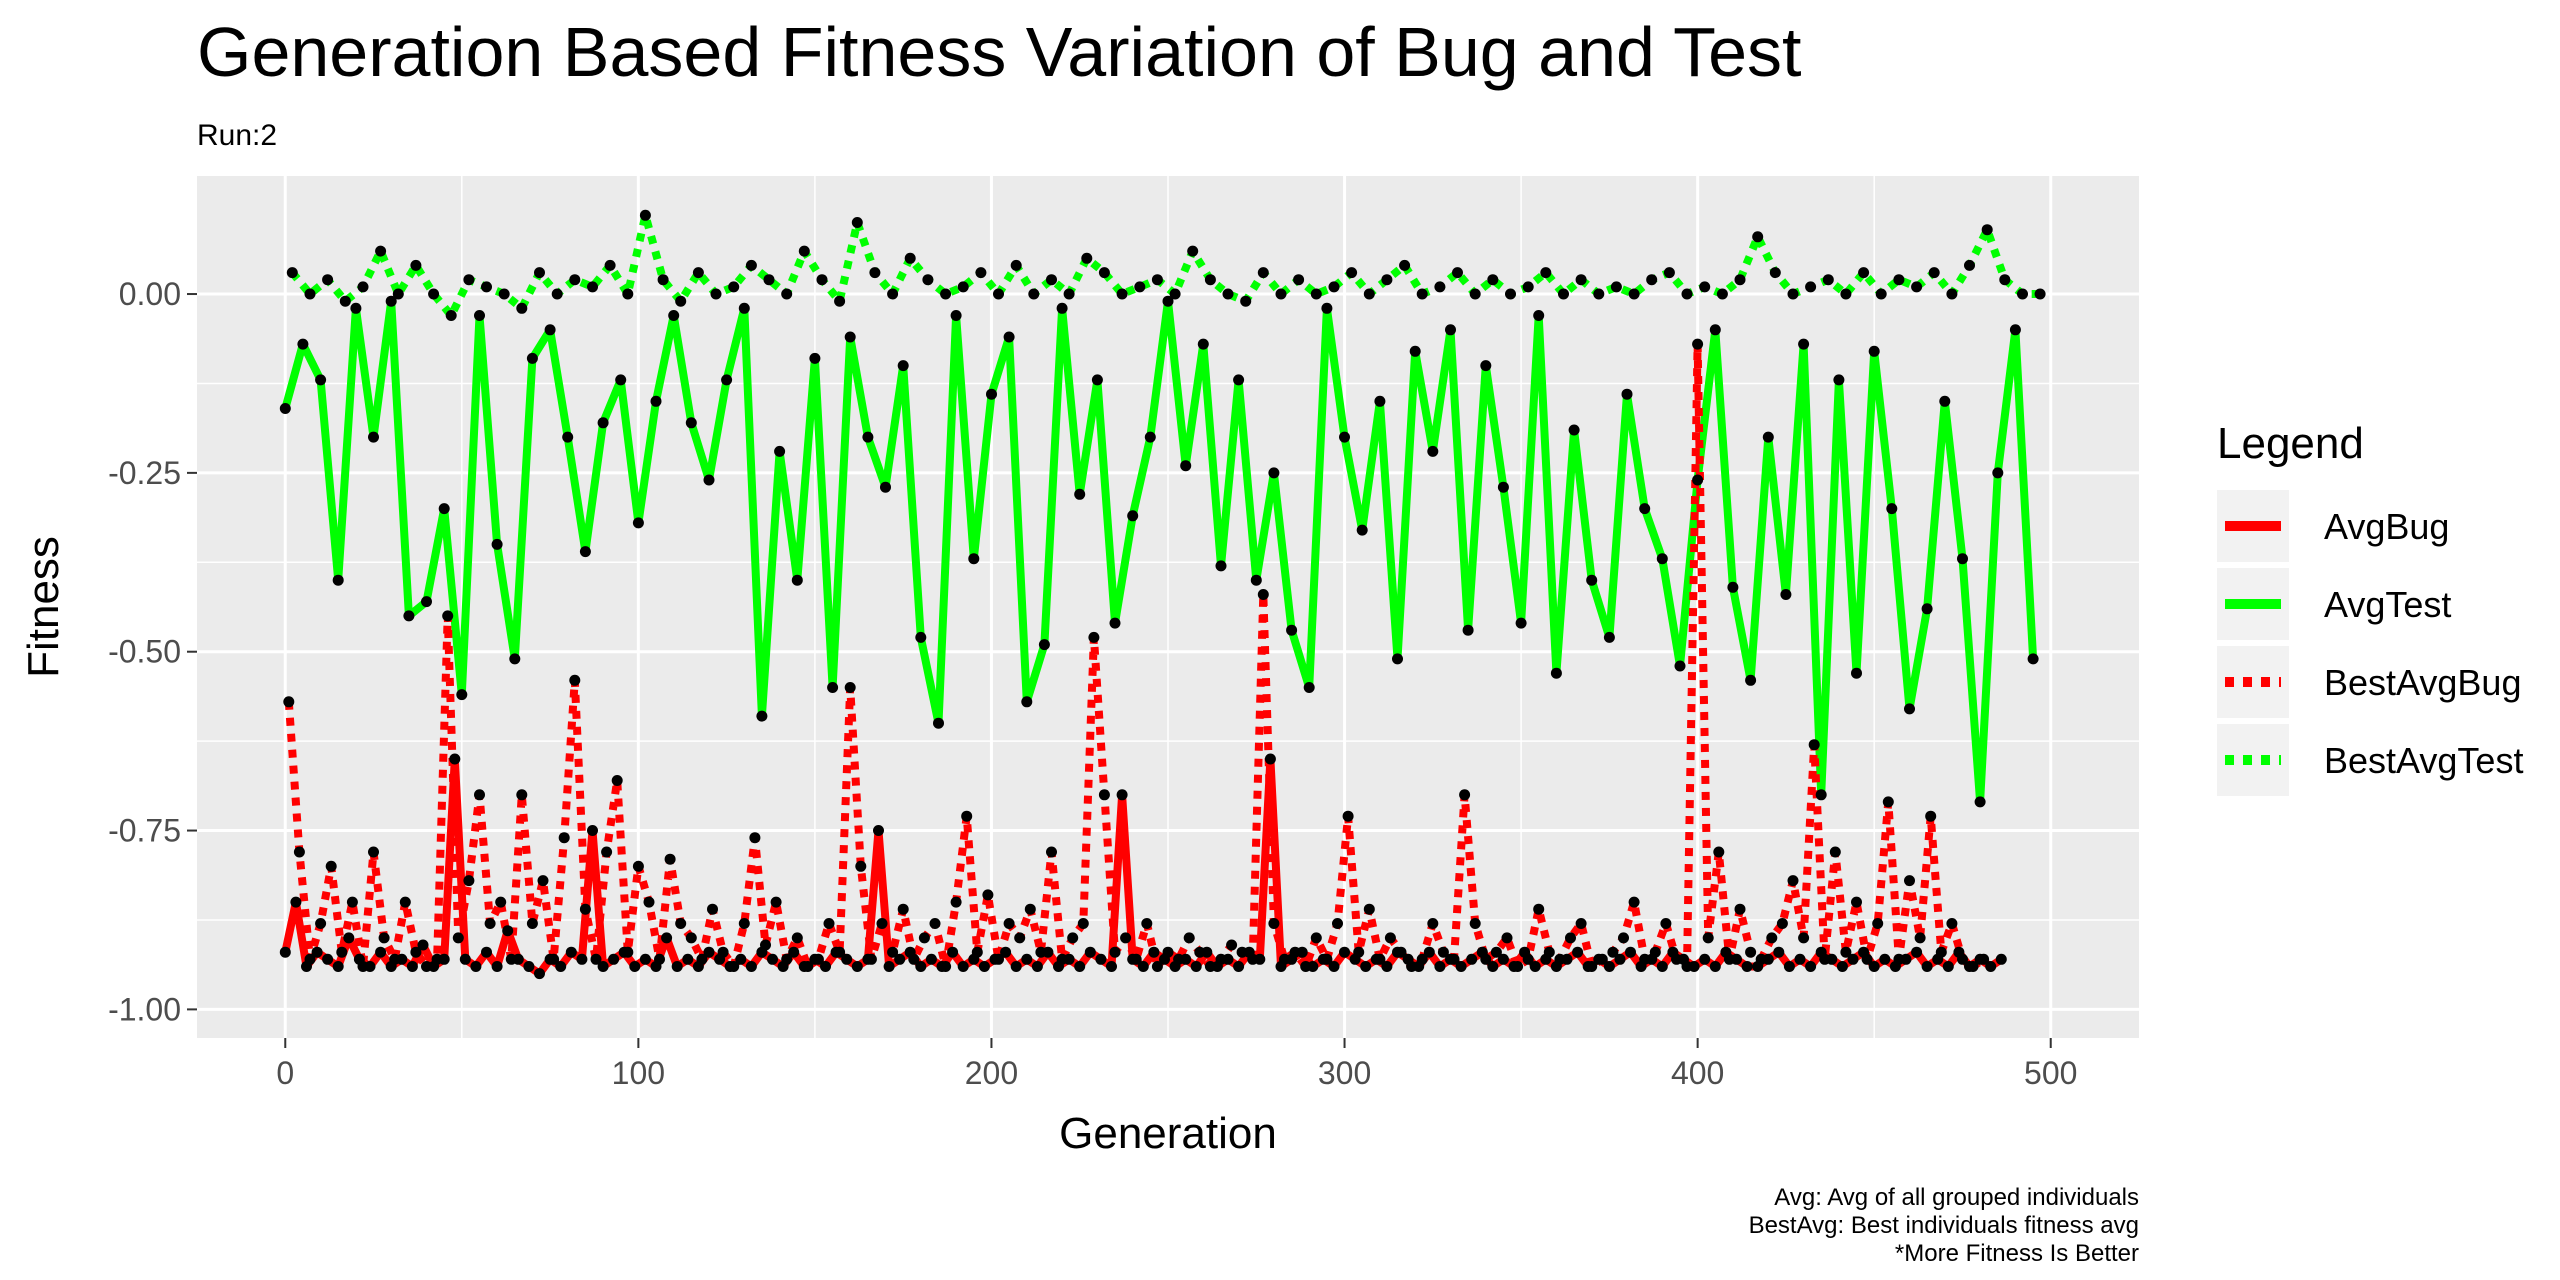 The image size is (2560, 1280). What do you see at coordinates (2290, 443) in the screenshot?
I see `legend-title: Legend` at bounding box center [2290, 443].